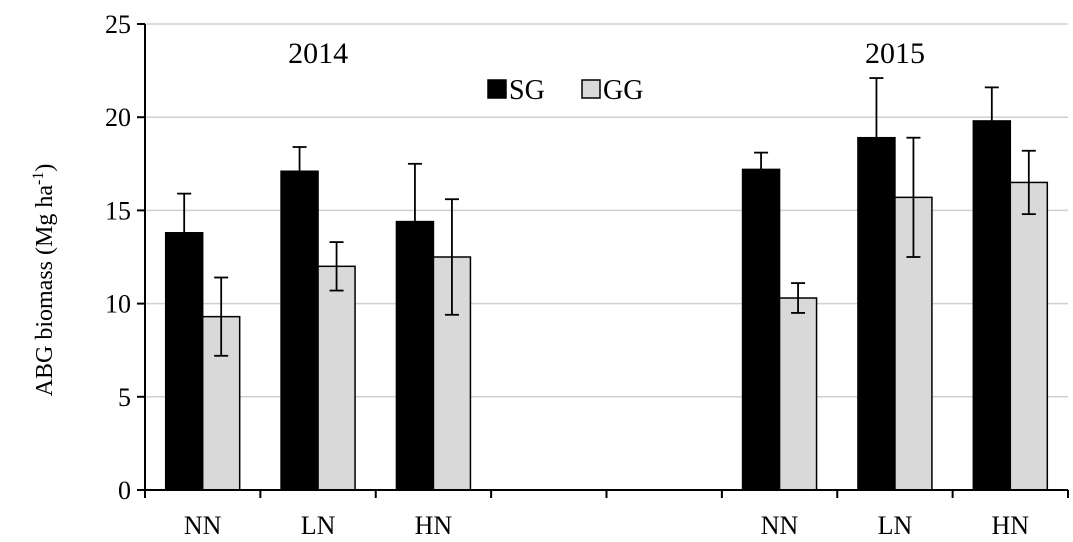 This screenshot has height=542, width=1073. What do you see at coordinates (124, 397) in the screenshot?
I see `y-tick-label: 5` at bounding box center [124, 397].